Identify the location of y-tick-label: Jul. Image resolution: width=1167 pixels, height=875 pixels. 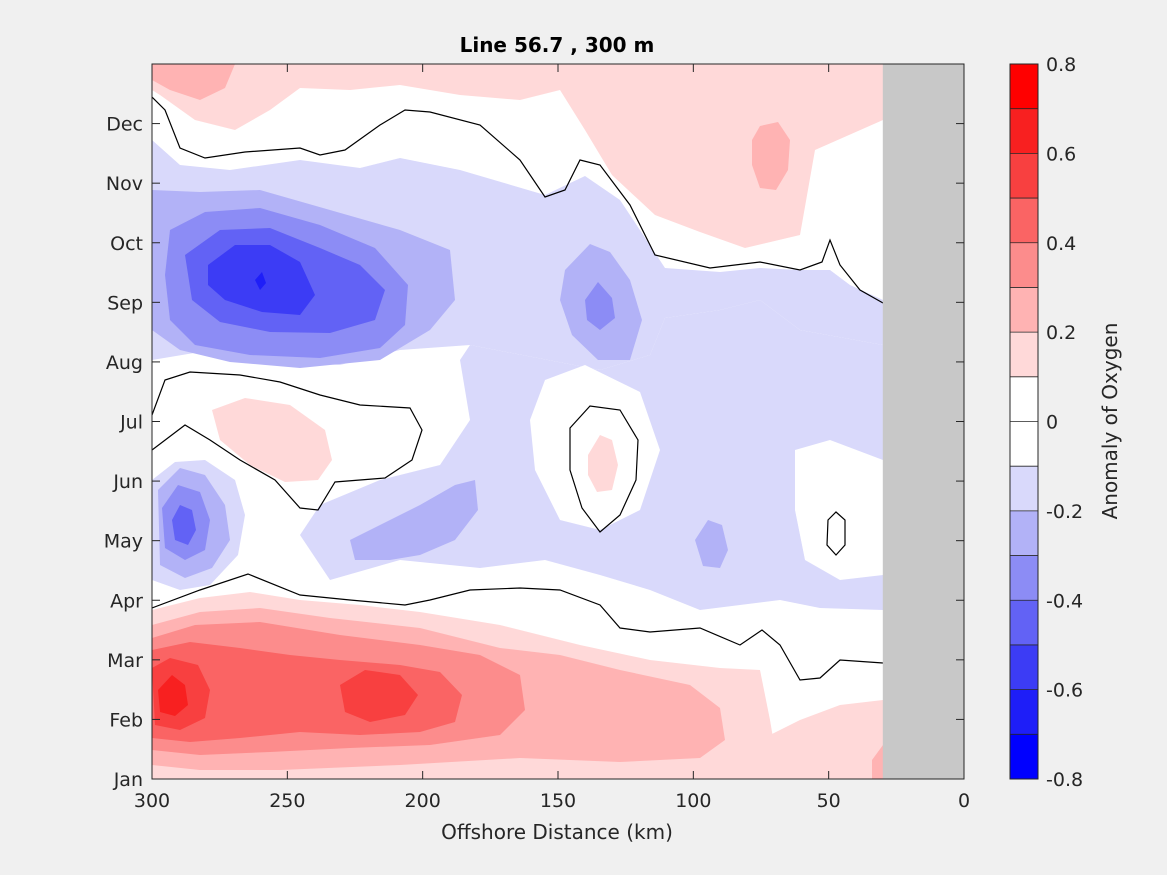
(131, 423).